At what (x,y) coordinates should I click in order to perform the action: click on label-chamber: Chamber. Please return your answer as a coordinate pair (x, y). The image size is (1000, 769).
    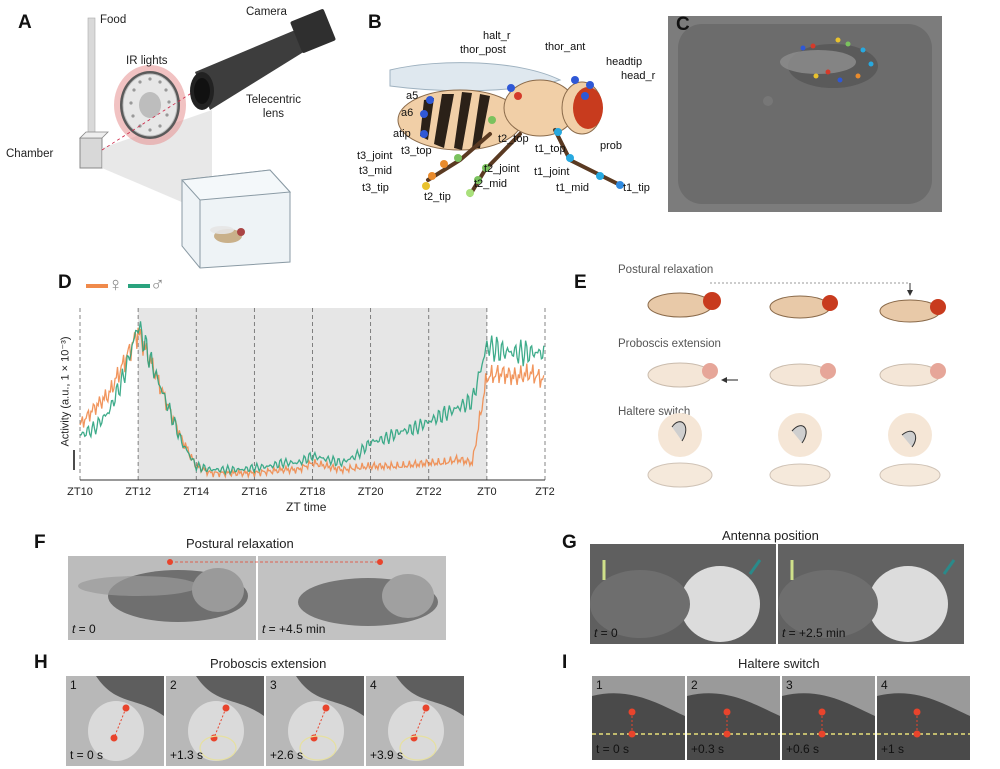
    Looking at the image, I should click on (30, 154).